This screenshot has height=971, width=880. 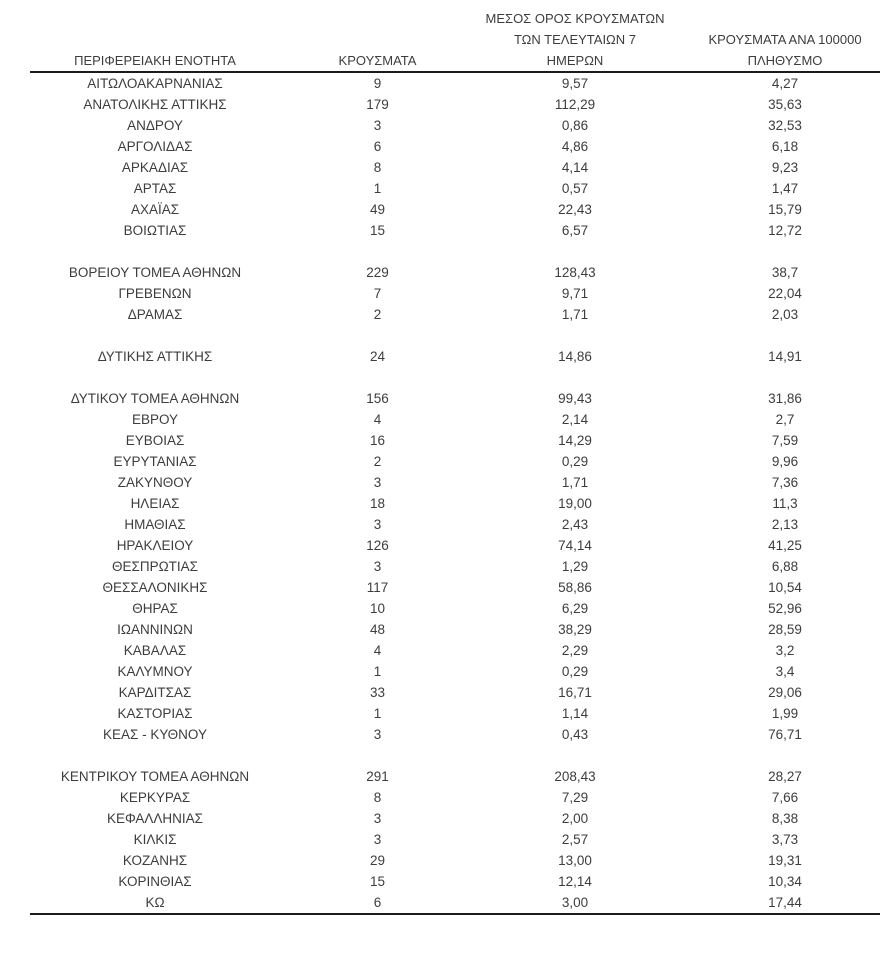 I want to click on cell-per100k: 9,96, so click(x=785, y=461).